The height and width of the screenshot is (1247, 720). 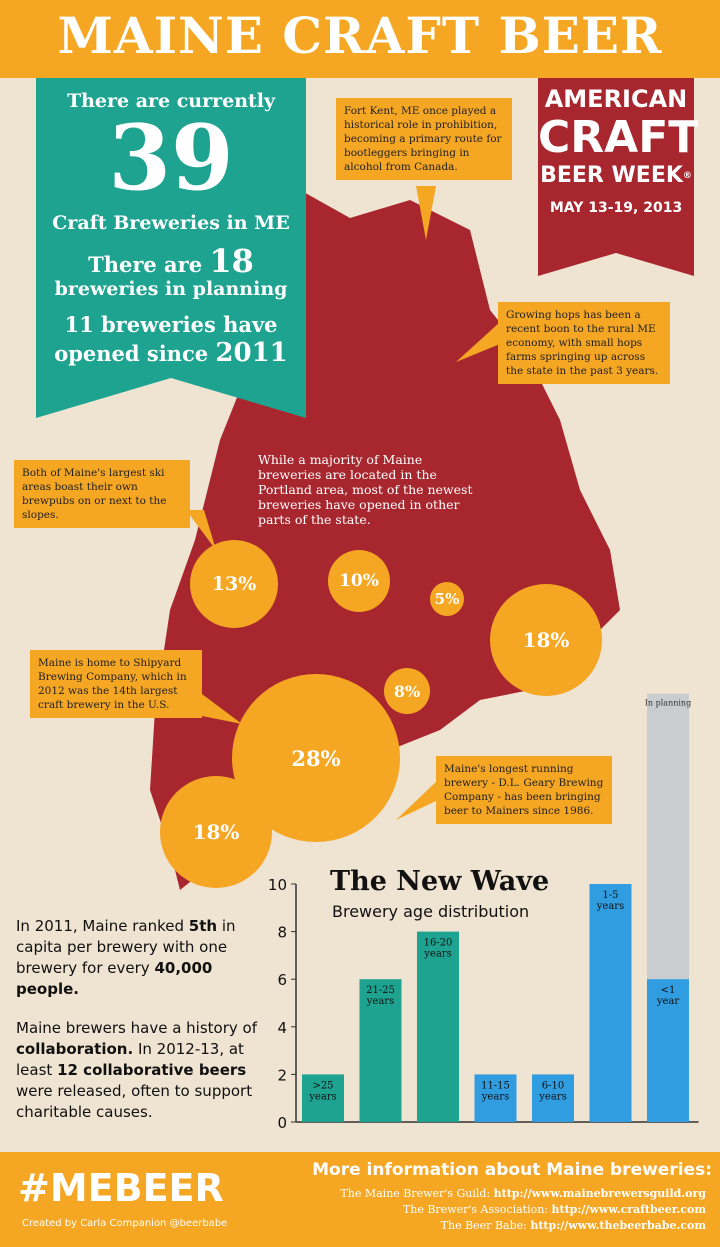 I want to click on header-banner, so click(x=360, y=39).